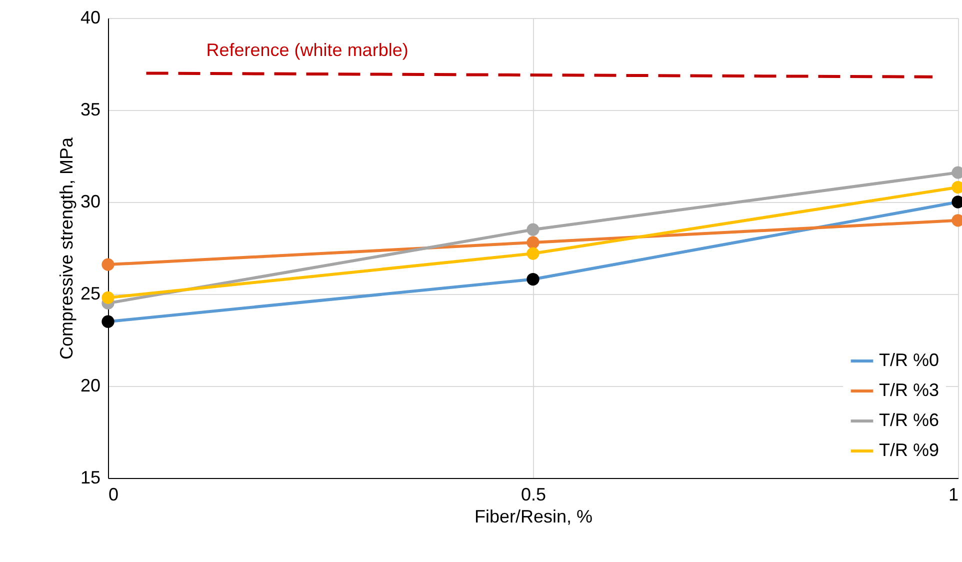  I want to click on series-label: Reference (white marble), so click(307, 50).